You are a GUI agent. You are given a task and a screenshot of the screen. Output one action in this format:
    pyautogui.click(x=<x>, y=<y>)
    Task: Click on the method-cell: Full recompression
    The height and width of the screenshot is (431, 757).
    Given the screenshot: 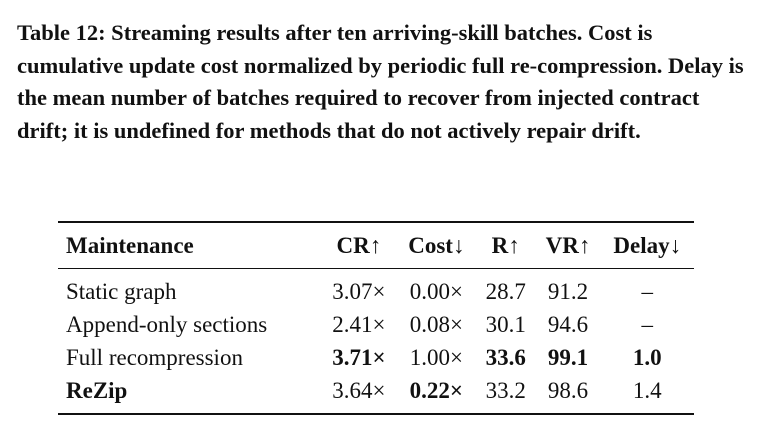 What is the action you would take?
    pyautogui.click(x=154, y=357)
    